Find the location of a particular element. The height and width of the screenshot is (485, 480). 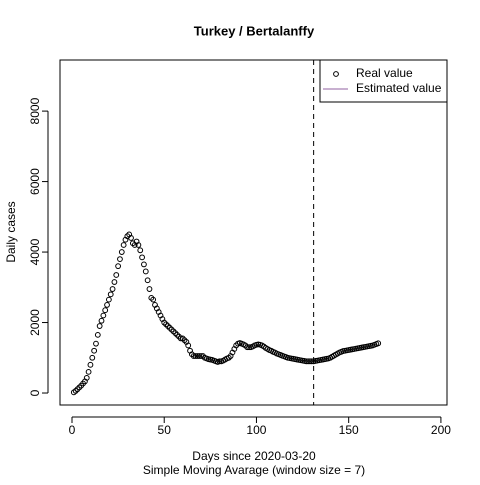

y-tick-label: 8000 is located at coordinates (35, 110).